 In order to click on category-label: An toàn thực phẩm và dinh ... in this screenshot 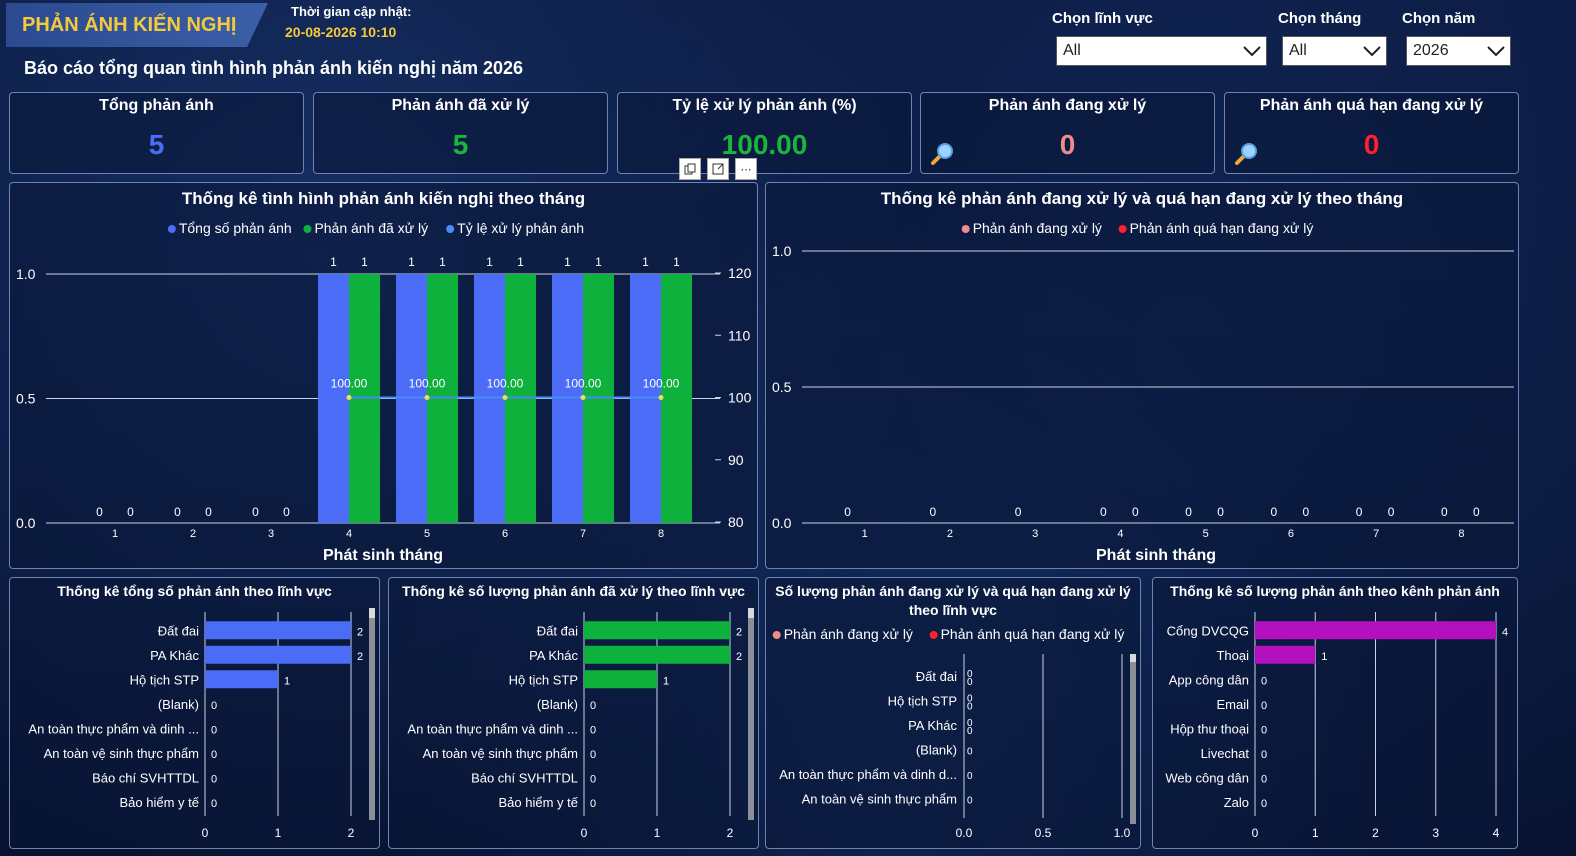, I will do `click(113, 728)`.